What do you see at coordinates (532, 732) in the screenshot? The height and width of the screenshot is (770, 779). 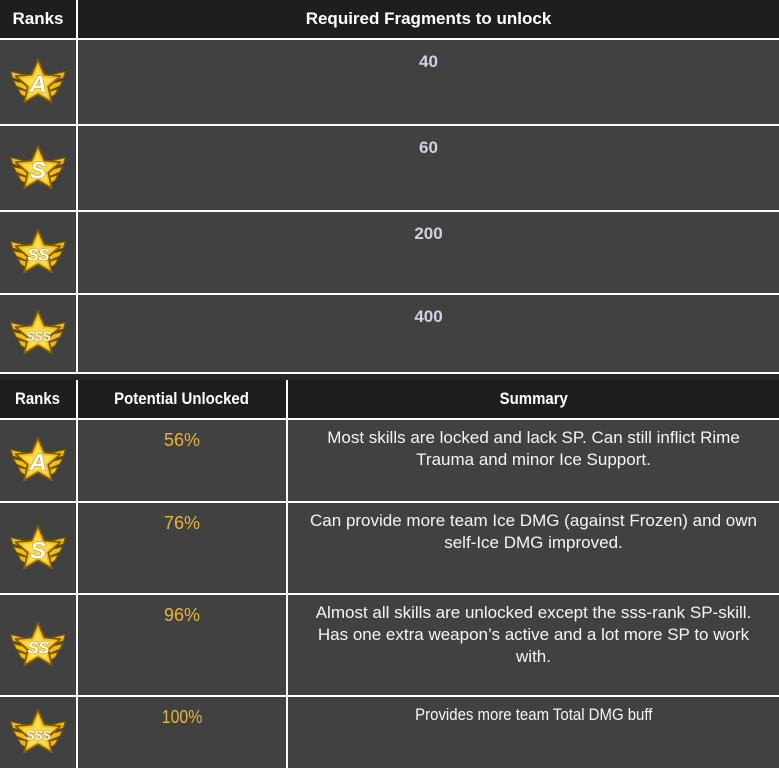 I see `summary-text: Provides more team Total DMG buff` at bounding box center [532, 732].